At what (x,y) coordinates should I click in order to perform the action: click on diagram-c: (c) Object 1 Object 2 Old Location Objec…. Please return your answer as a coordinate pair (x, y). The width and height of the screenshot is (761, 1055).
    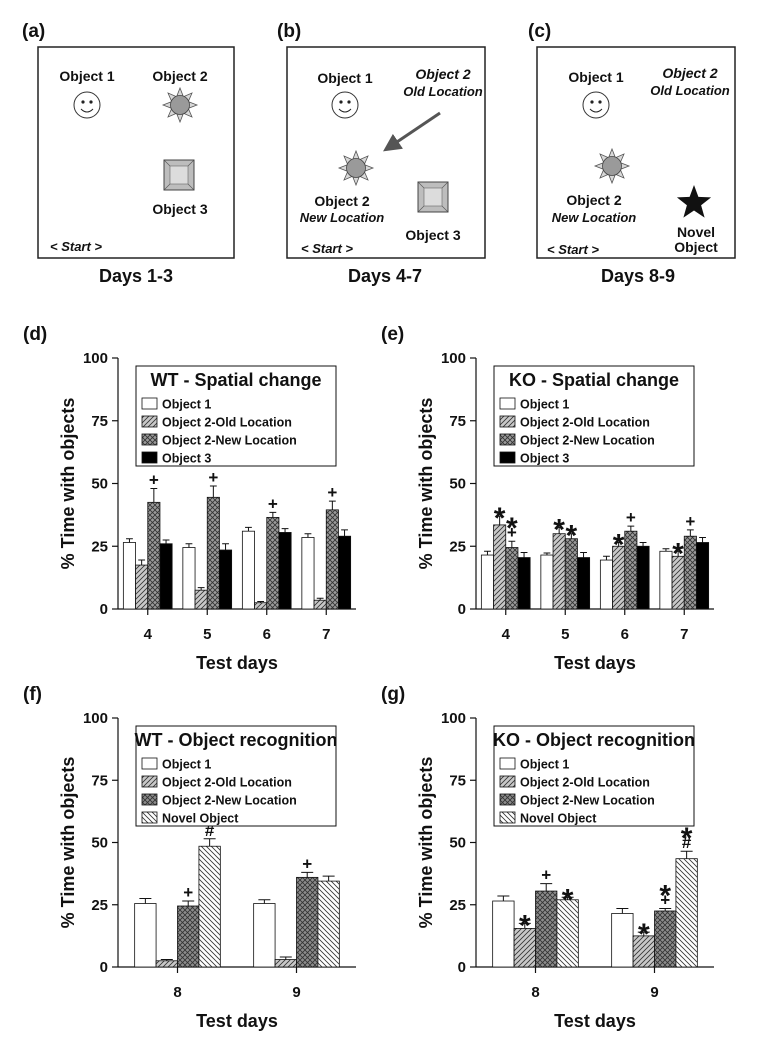
    Looking at the image, I should click on (632, 153).